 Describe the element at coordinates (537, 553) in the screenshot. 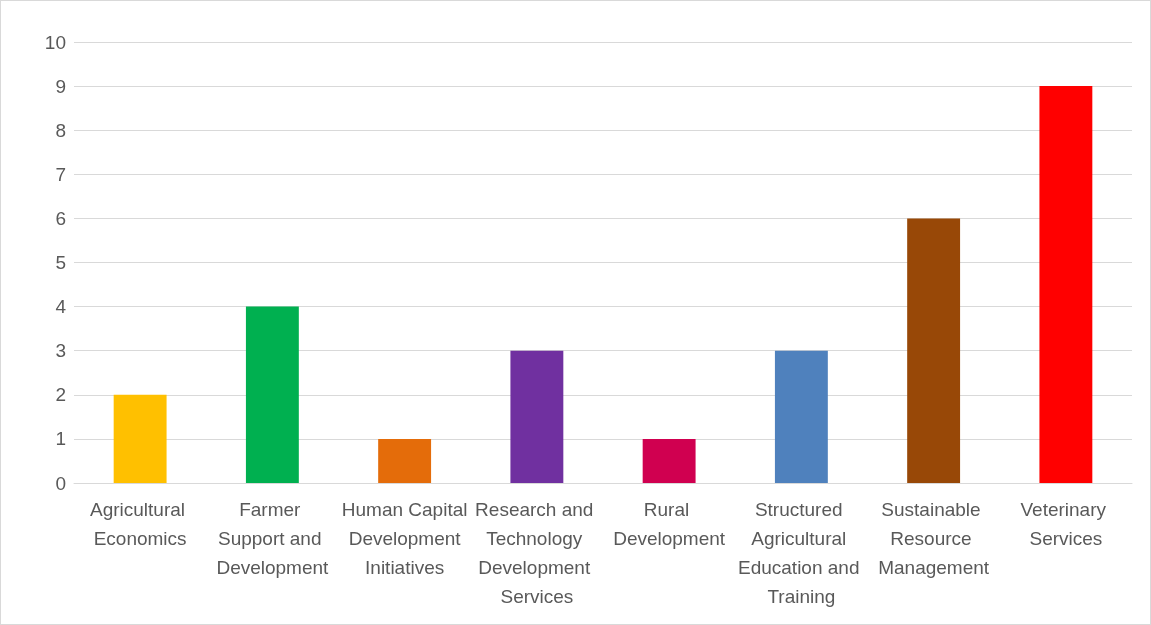

I see `x-tick-label: Research and Technology Development Services` at that location.